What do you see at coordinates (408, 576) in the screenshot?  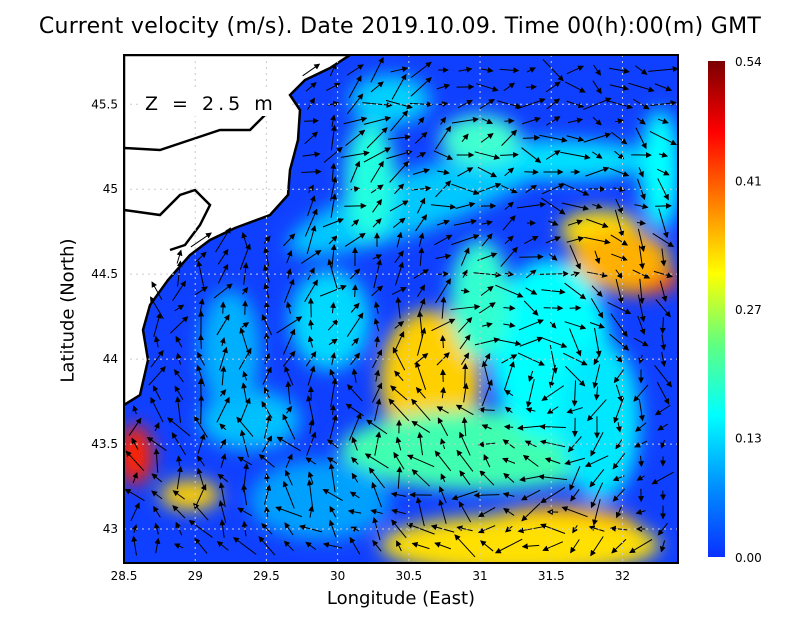 I see `x-tick-label: 30.5` at bounding box center [408, 576].